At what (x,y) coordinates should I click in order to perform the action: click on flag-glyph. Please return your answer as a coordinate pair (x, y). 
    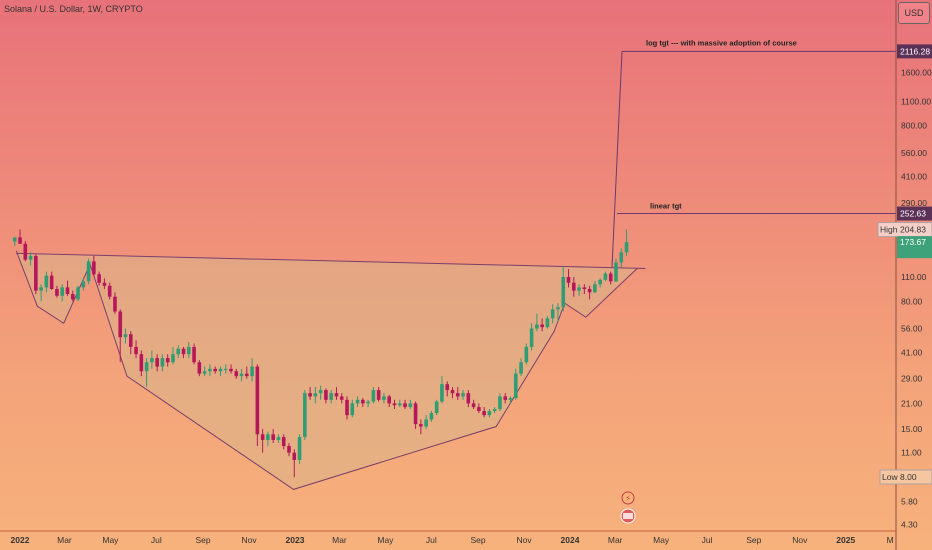
    Looking at the image, I should click on (628, 516).